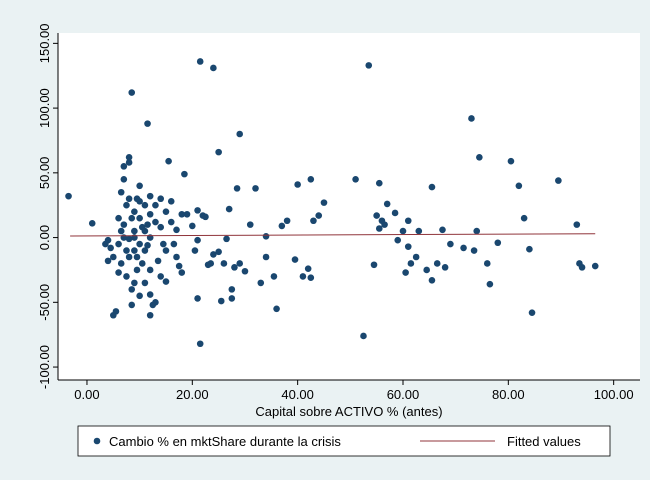 This screenshot has width=650, height=480. Describe the element at coordinates (44, 173) in the screenshot. I see `y-tick-label: 50.00` at that location.